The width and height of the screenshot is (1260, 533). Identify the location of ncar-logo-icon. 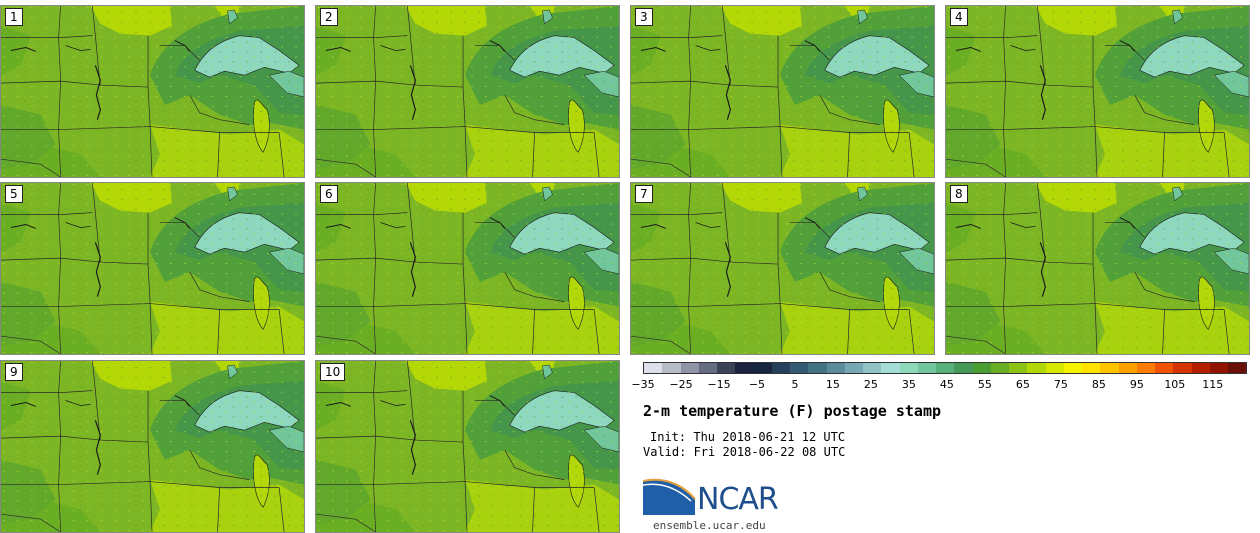
(669, 496).